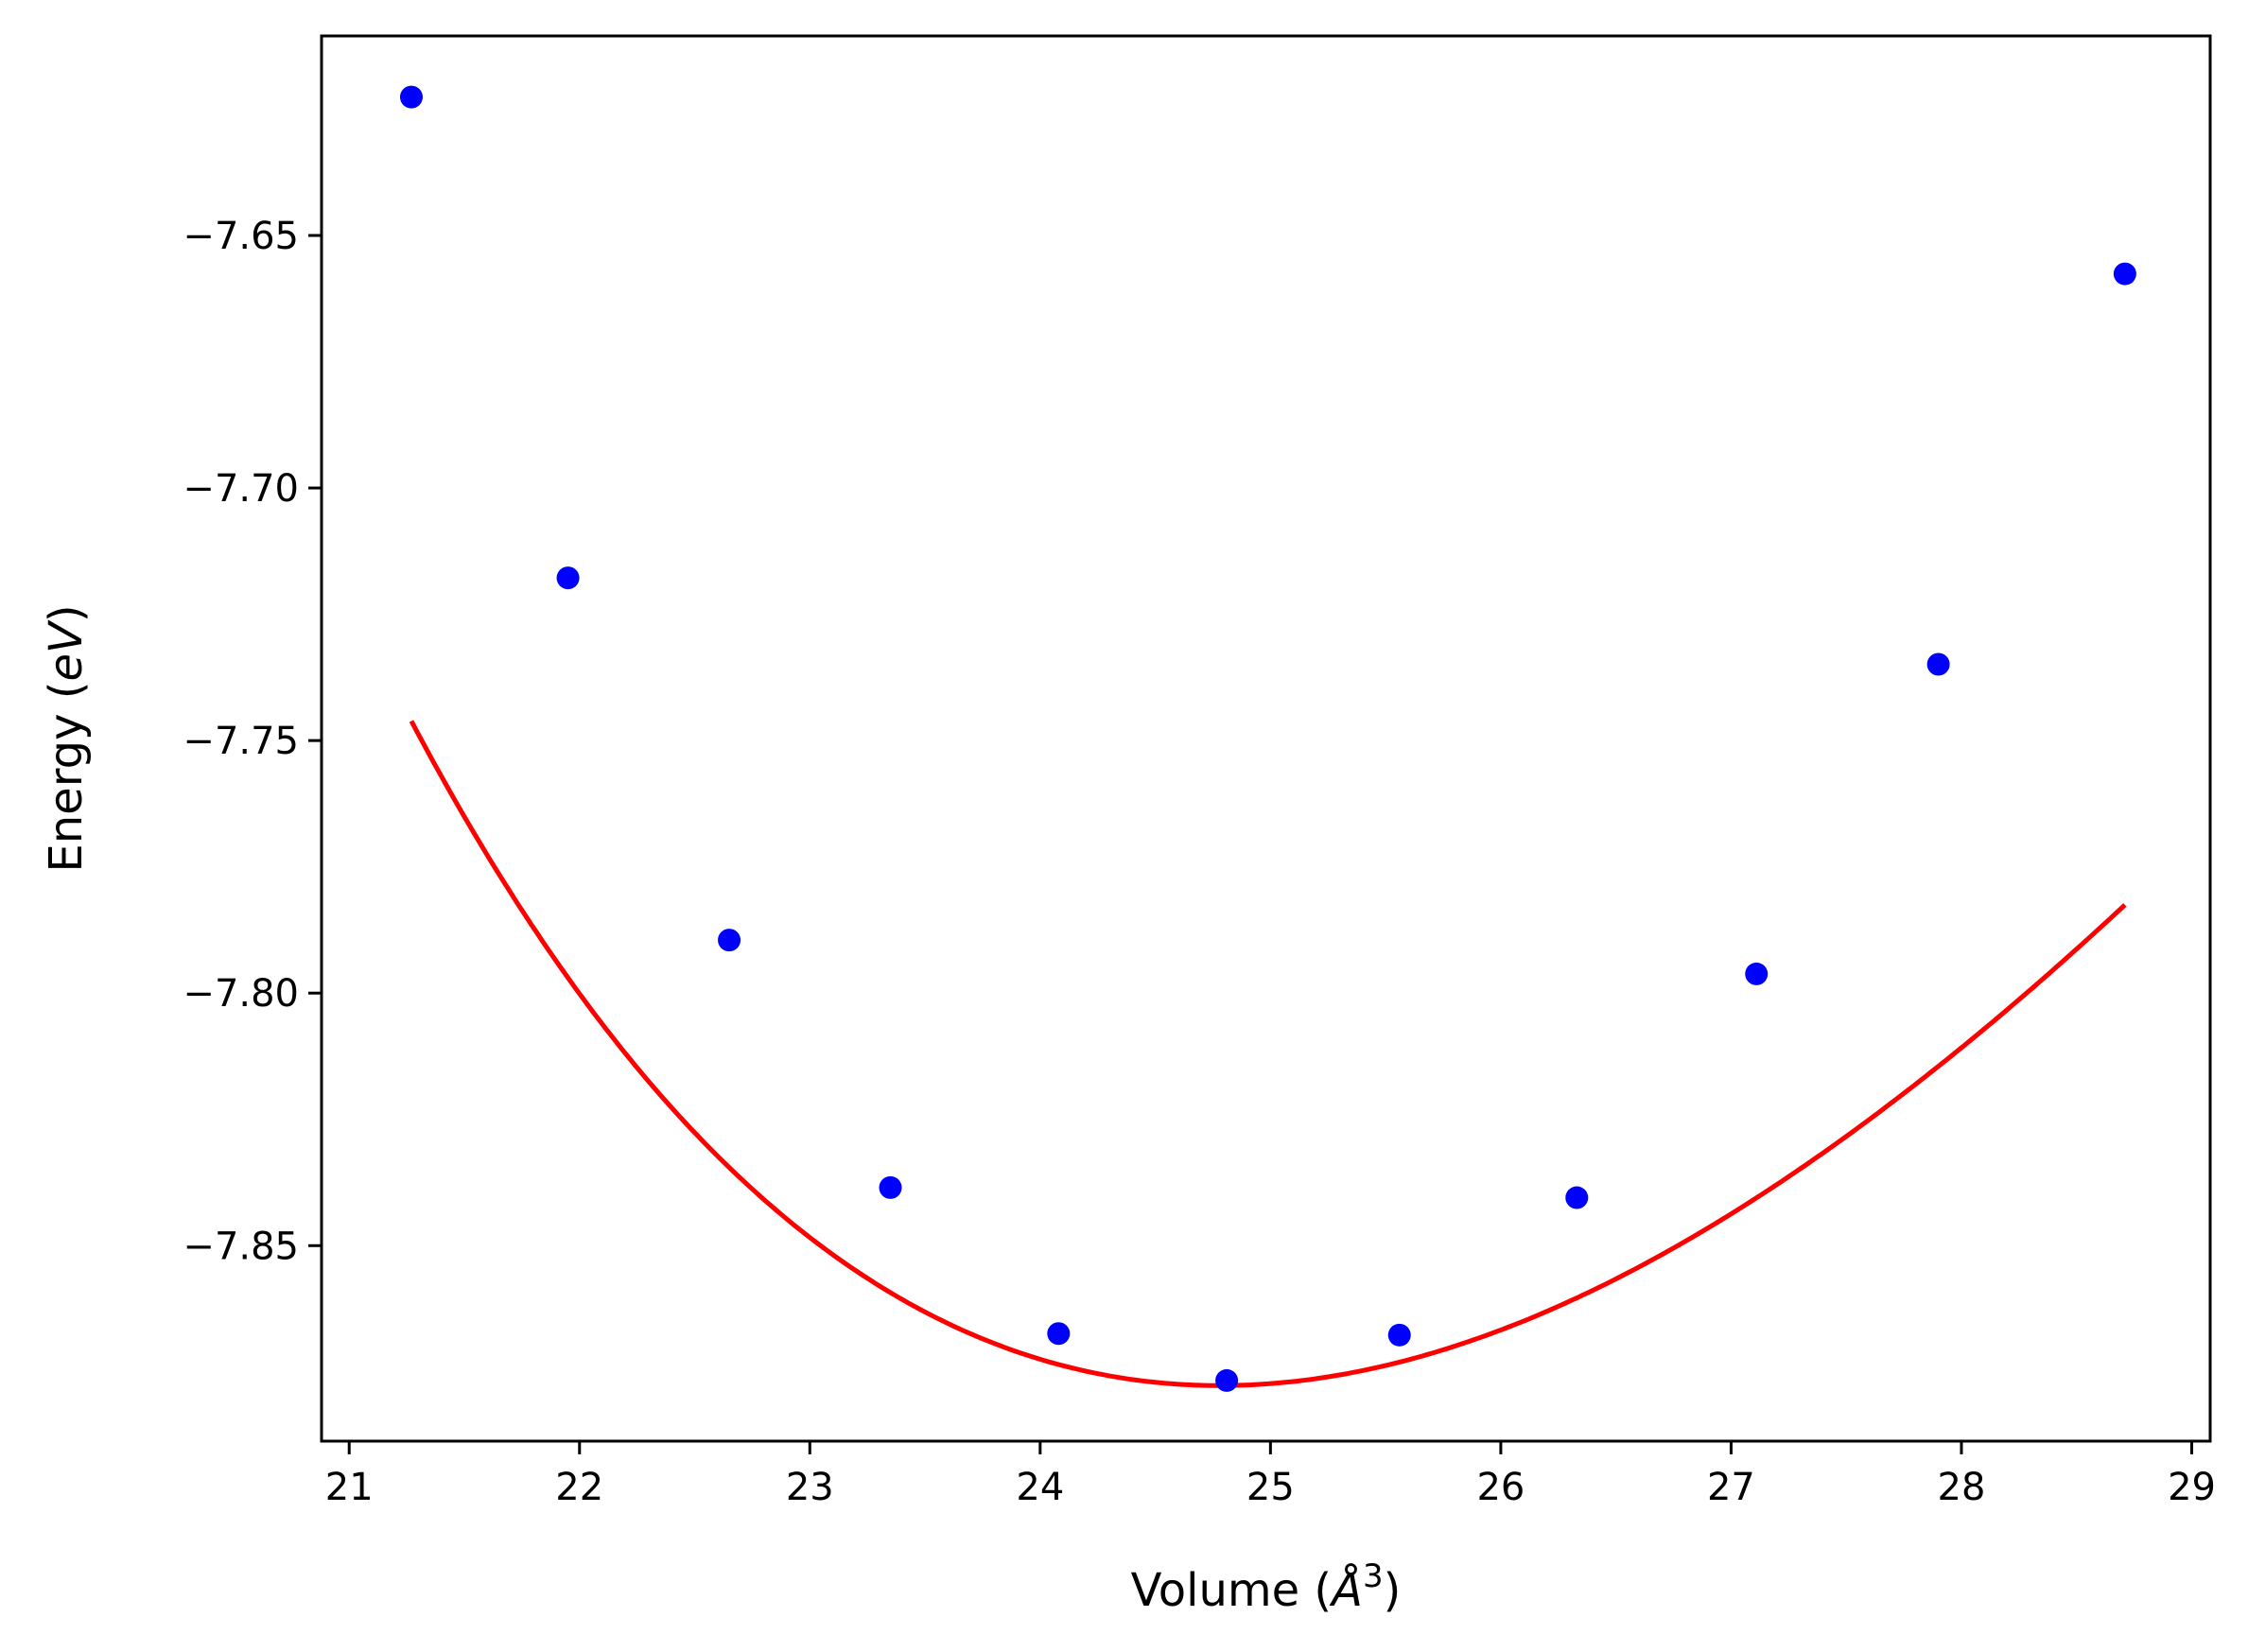 The image size is (2248, 1652). I want to click on x-tick-label: 22, so click(579, 1488).